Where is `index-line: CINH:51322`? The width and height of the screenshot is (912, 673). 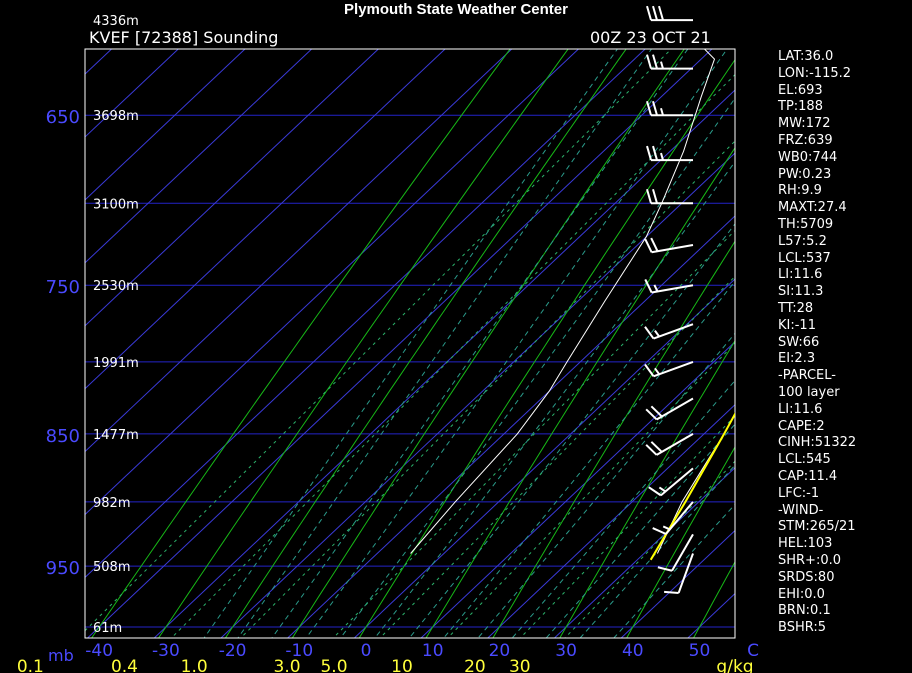 index-line: CINH:51322 is located at coordinates (817, 443).